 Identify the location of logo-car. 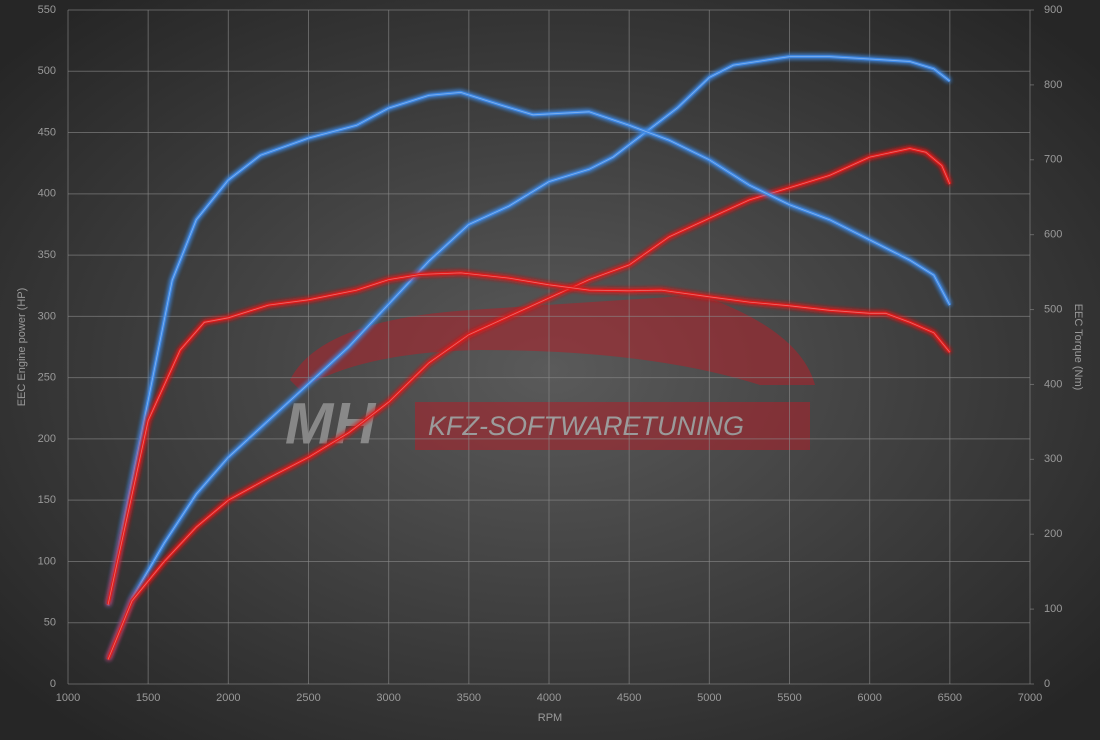
(552, 342).